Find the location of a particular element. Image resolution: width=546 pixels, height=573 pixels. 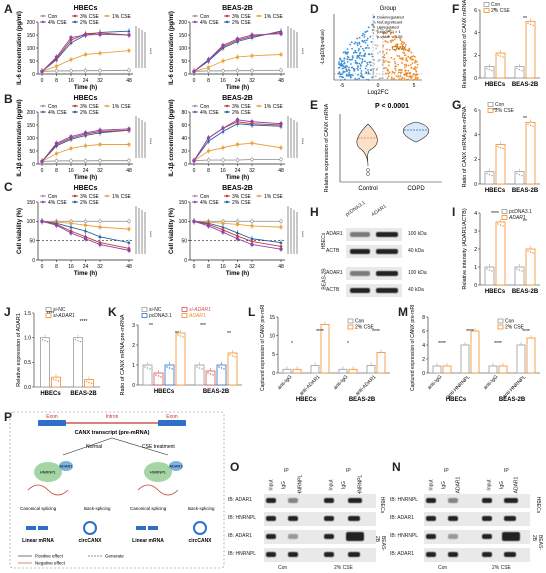

y-axis-label: Relative expression of CANX mRNA is located at coordinates (327, 147).